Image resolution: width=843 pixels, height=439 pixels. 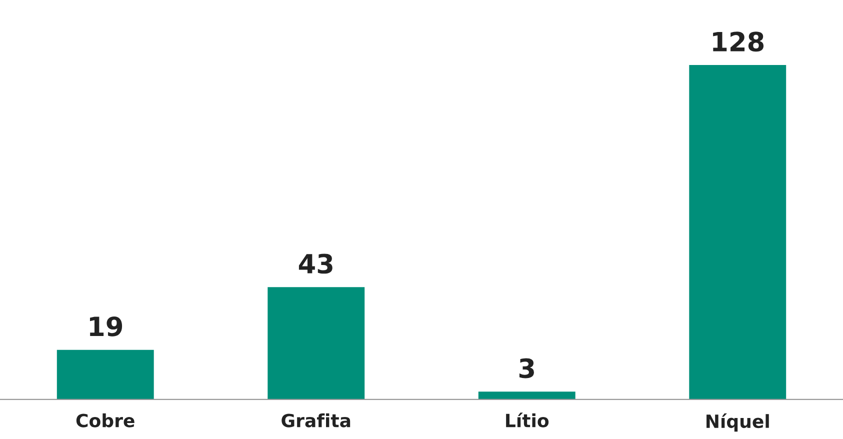 I want to click on data-label: 3, so click(x=526, y=368).